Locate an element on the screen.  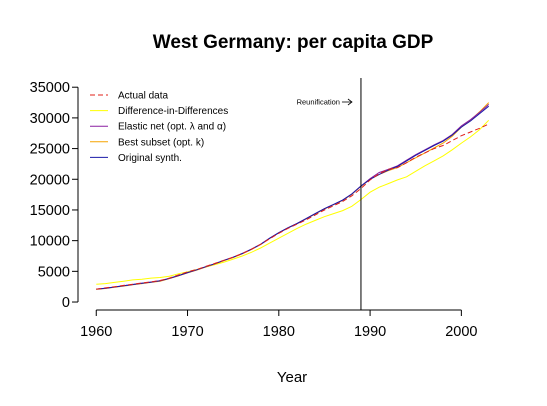
legend-label-2: Elastic net (opt. λ and α) is located at coordinates (172, 127).